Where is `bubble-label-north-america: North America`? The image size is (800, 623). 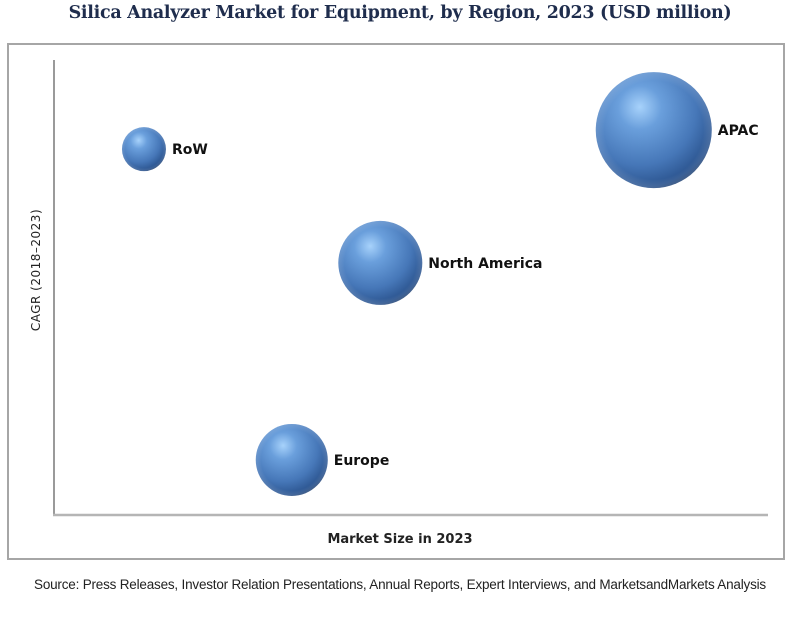 bubble-label-north-america: North America is located at coordinates (485, 264).